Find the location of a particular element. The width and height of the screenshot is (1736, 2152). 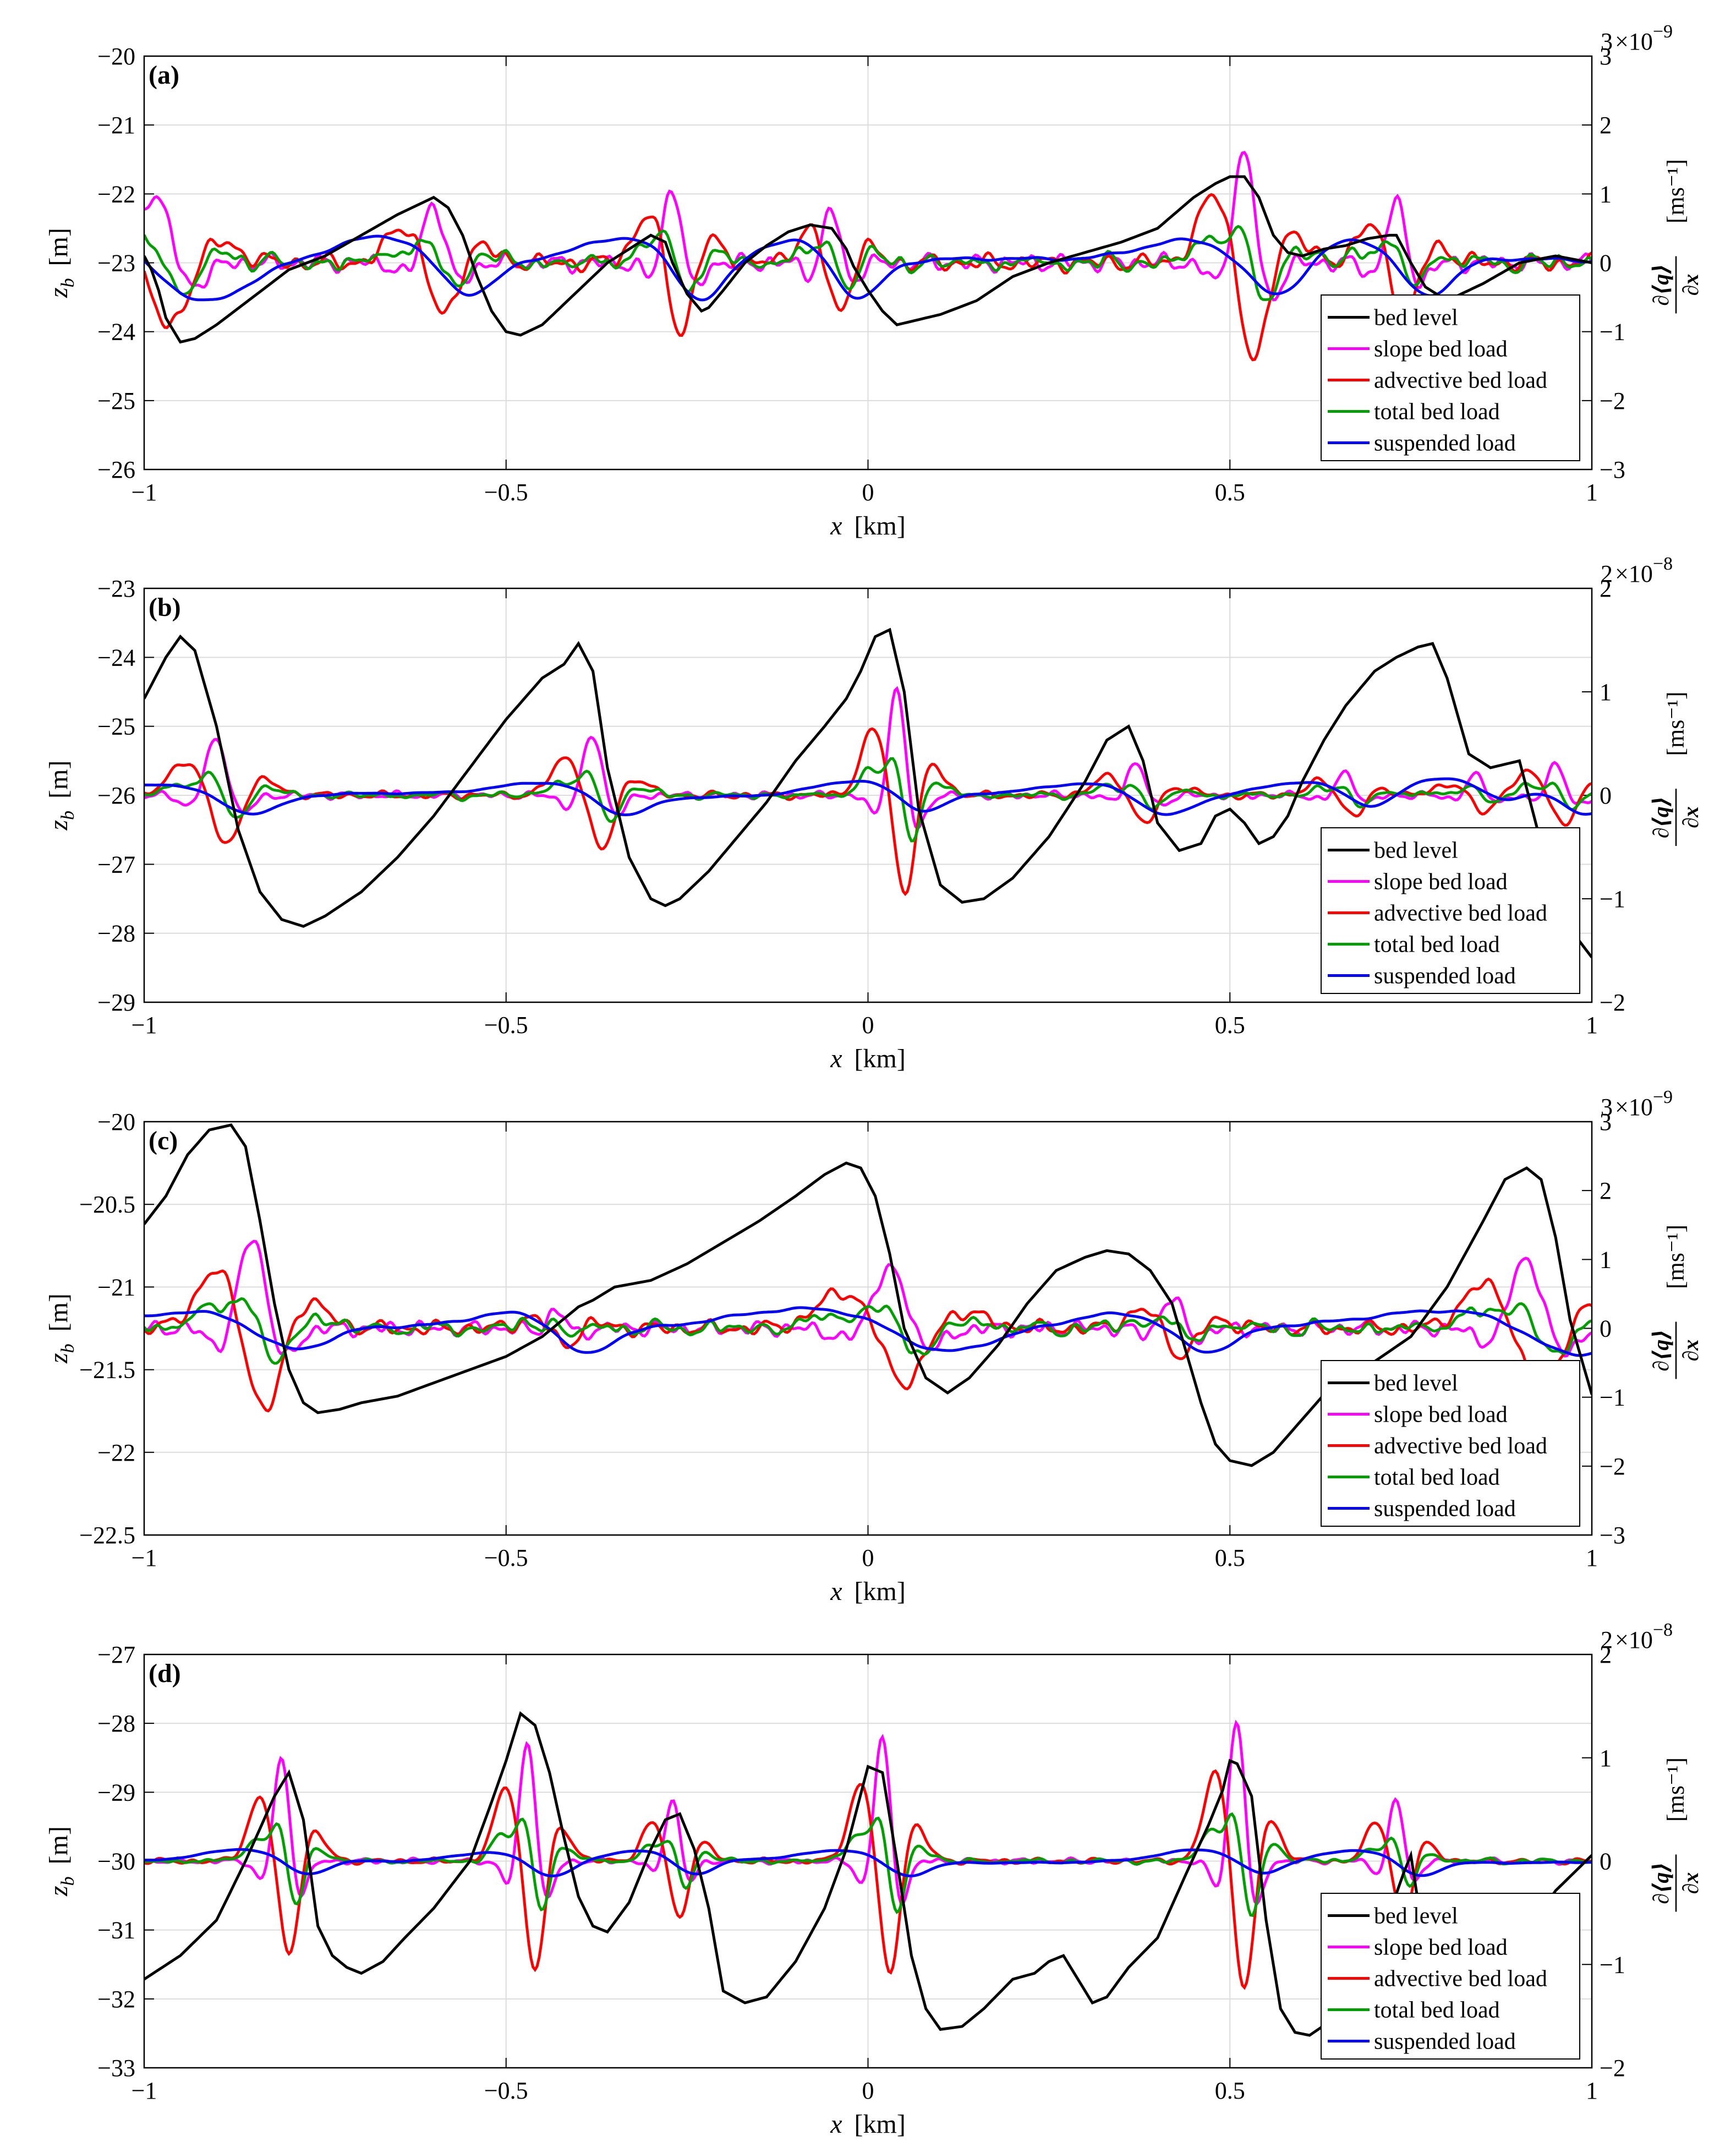

y-tick-label-left: −27 is located at coordinates (116, 864).